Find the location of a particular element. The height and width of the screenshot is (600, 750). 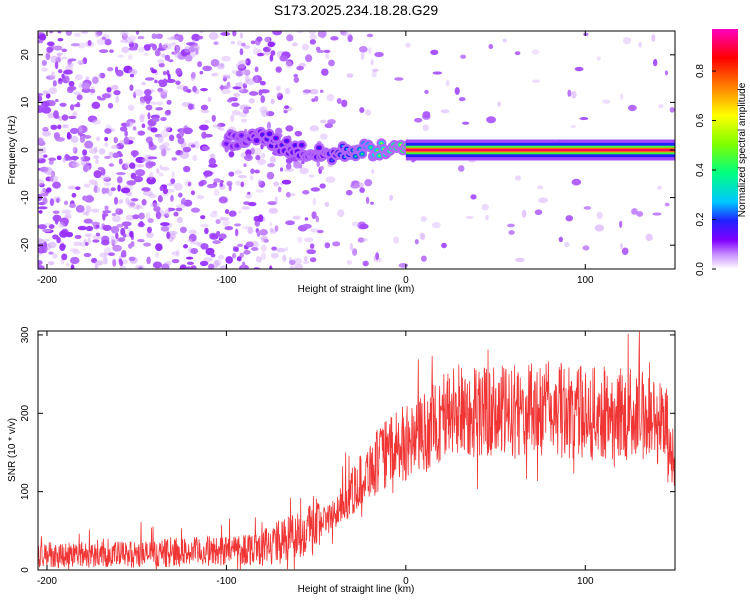

ridge-band is located at coordinates (540, 150).